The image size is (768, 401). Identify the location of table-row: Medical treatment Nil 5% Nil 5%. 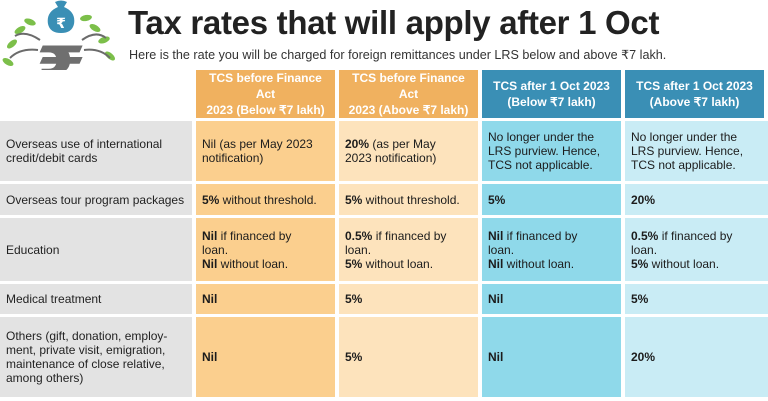
(384, 300).